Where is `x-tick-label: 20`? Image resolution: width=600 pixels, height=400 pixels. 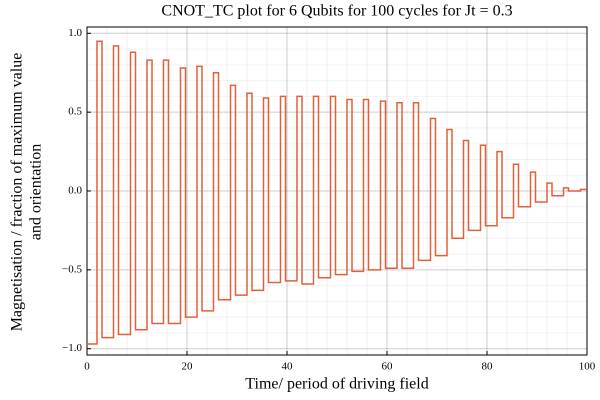 x-tick-label: 20 is located at coordinates (188, 367).